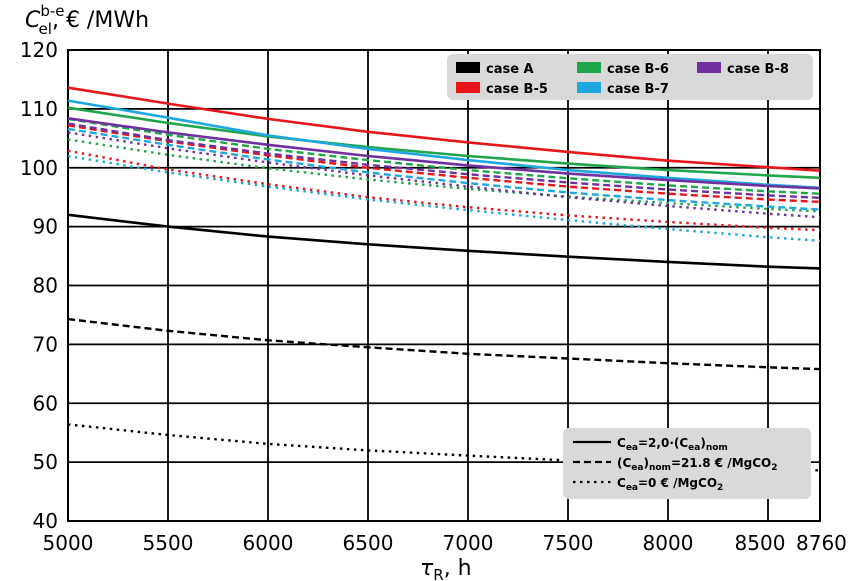 The height and width of the screenshot is (581, 866). What do you see at coordinates (45, 344) in the screenshot?
I see `y-tick-label: 70` at bounding box center [45, 344].